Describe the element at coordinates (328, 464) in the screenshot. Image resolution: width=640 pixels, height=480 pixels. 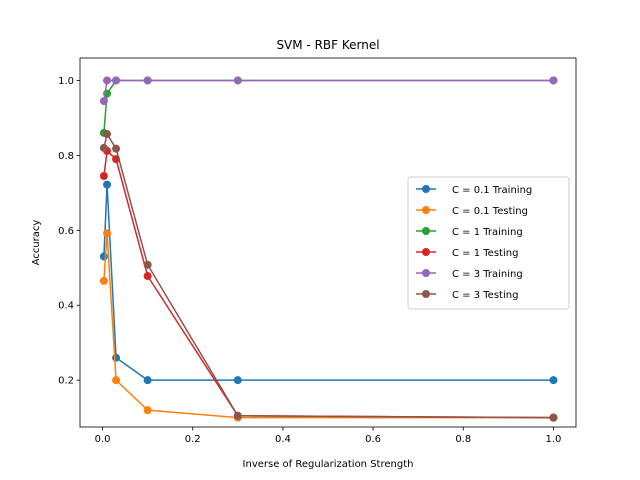
I see `x-axis-label: Inverse of Regularization Strength` at that location.